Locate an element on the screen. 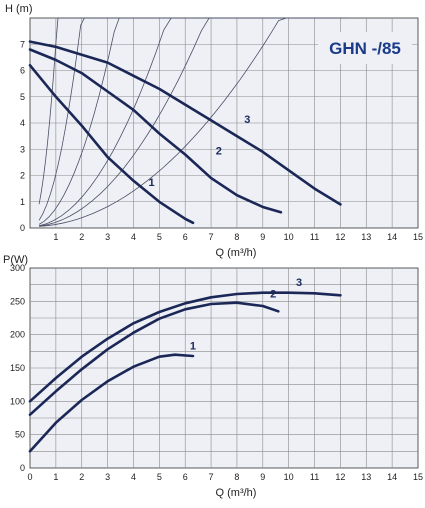 This screenshot has width=425, height=508. x-tick-label: 0 is located at coordinates (29, 477).